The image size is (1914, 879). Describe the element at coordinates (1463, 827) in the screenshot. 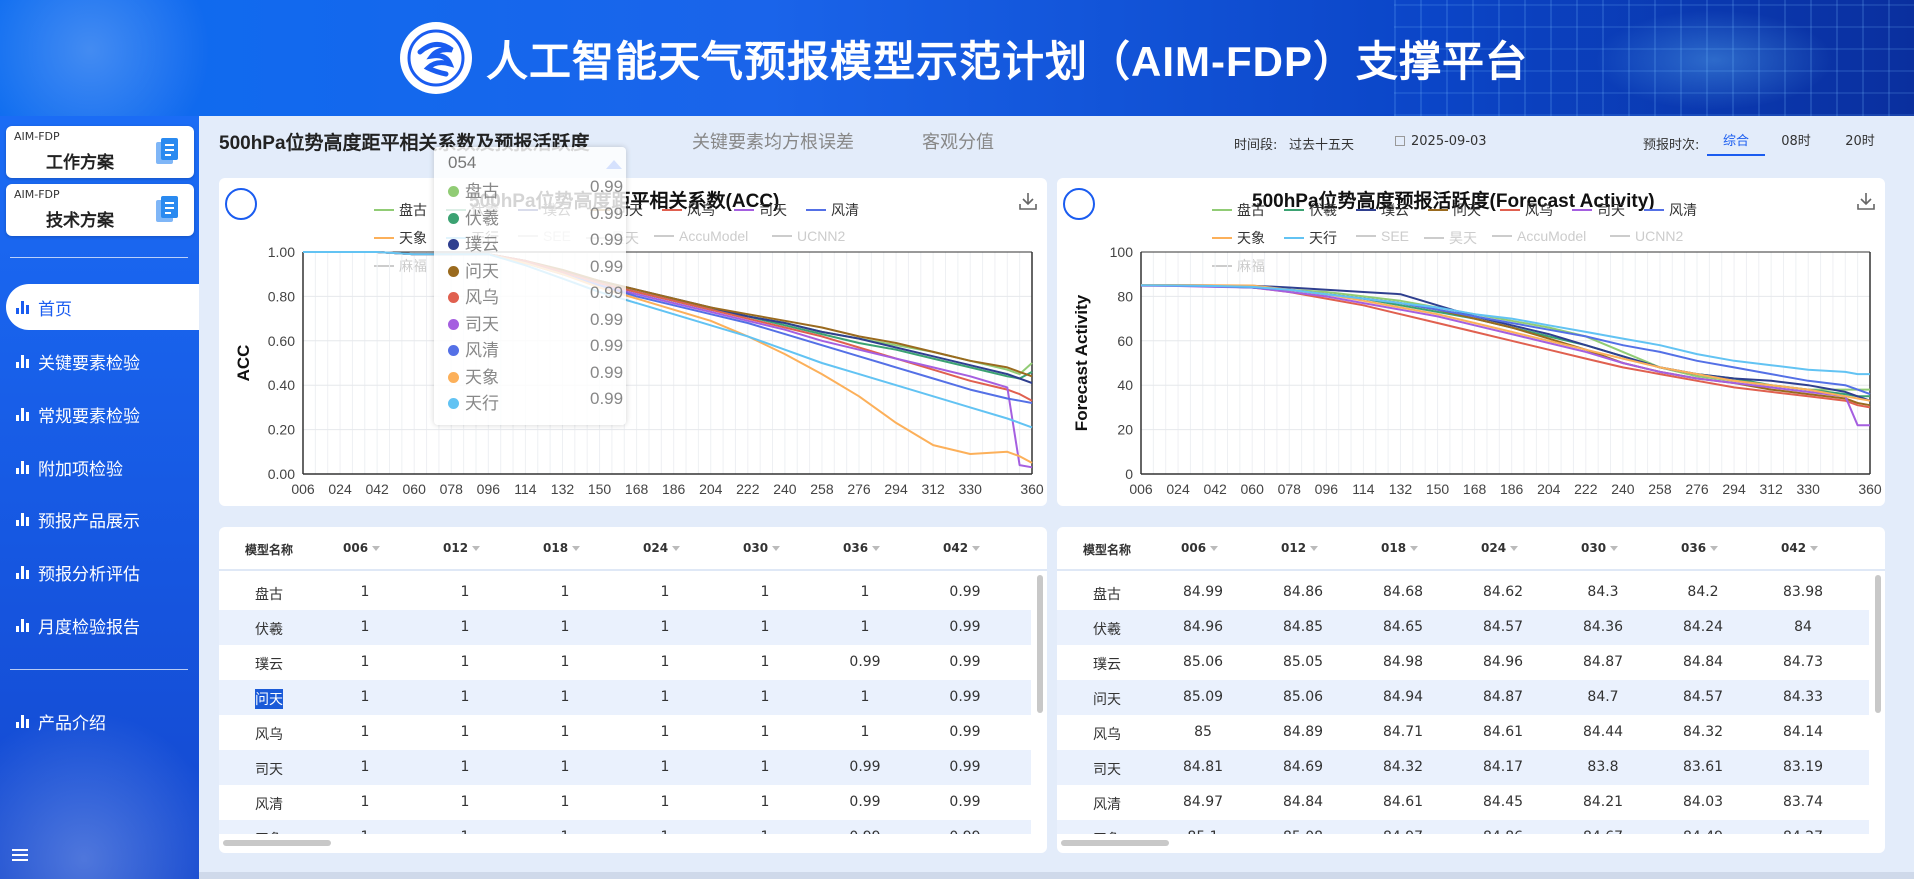

I see `table-row: 天象 85.1 85.08 84.97 84.86 84.67 84.49 84.27` at that location.